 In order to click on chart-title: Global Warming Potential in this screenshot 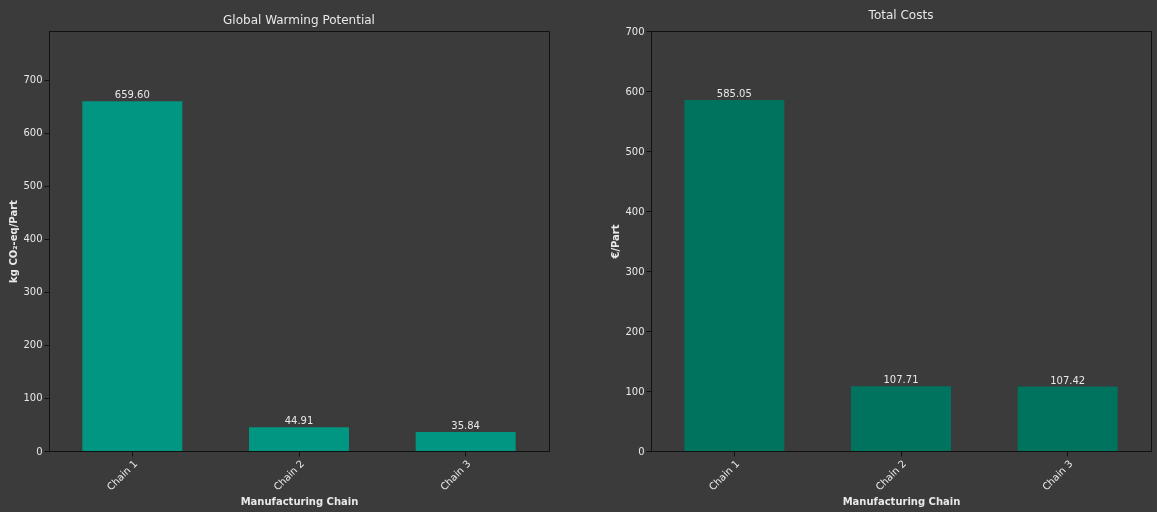, I will do `click(299, 20)`.